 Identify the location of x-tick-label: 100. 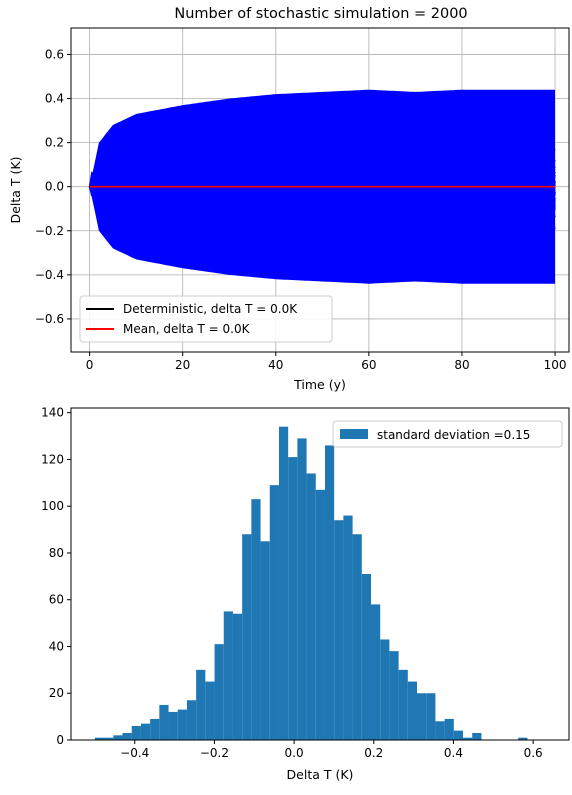
(555, 365).